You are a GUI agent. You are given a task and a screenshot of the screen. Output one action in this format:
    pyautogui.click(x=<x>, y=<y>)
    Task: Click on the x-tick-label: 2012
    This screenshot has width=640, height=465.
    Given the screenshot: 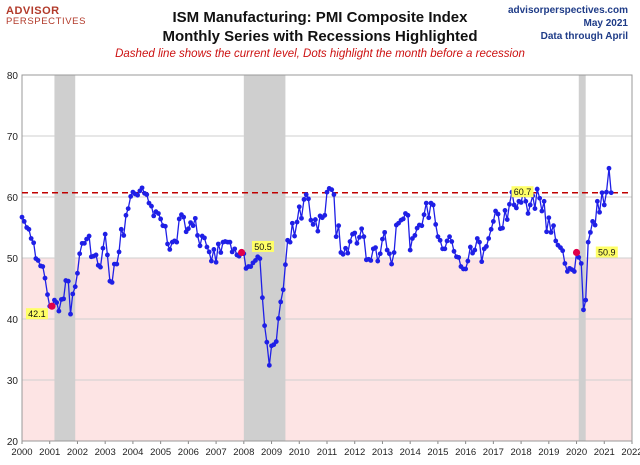 What is the action you would take?
    pyautogui.click(x=354, y=452)
    